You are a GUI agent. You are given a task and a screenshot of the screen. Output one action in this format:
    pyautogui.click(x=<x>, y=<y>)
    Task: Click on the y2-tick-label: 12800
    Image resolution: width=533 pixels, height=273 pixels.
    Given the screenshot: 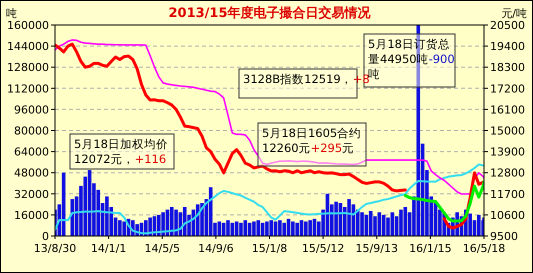 What is the action you would take?
    pyautogui.click(x=507, y=173)
    